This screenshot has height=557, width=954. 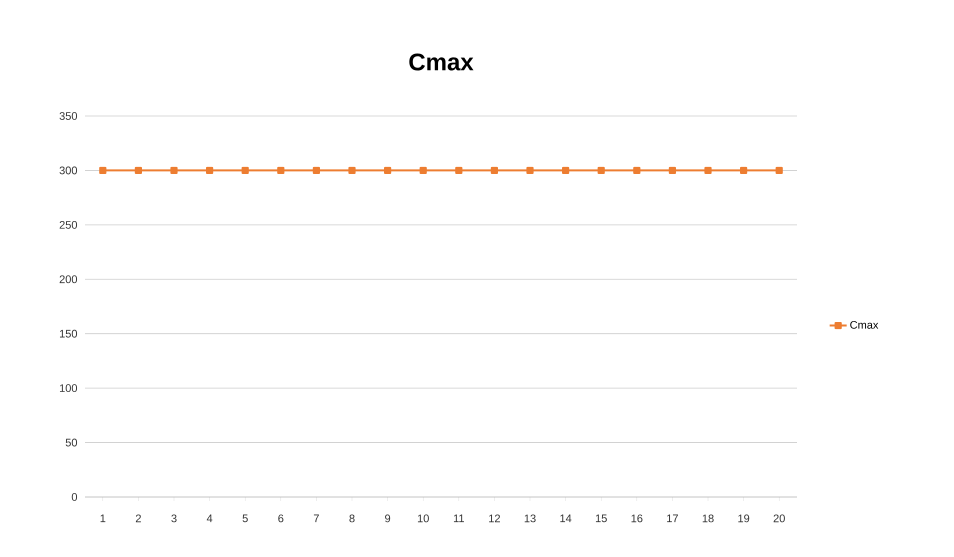 I want to click on y-tick-label: 250, so click(x=69, y=224).